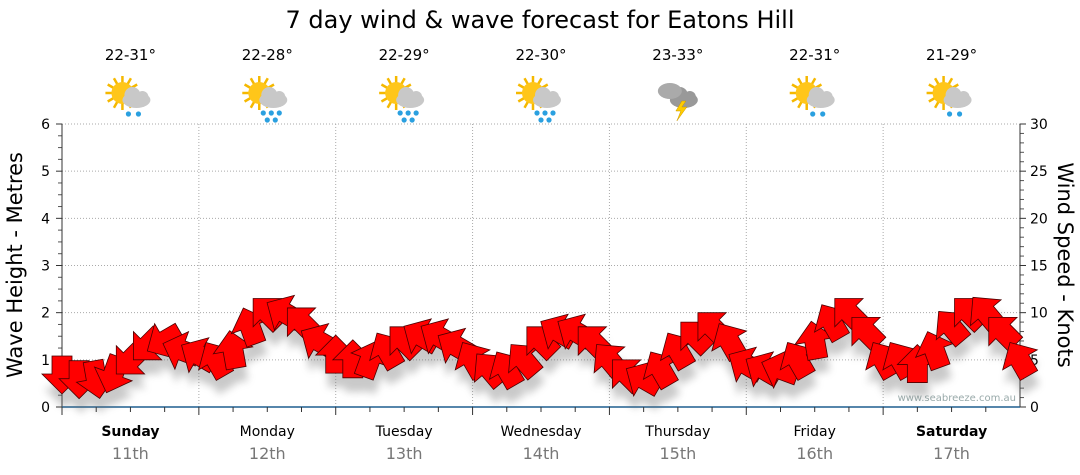 The width and height of the screenshot is (1080, 475). What do you see at coordinates (1034, 408) in the screenshot?
I see `y-right-tick-label: 0` at bounding box center [1034, 408].